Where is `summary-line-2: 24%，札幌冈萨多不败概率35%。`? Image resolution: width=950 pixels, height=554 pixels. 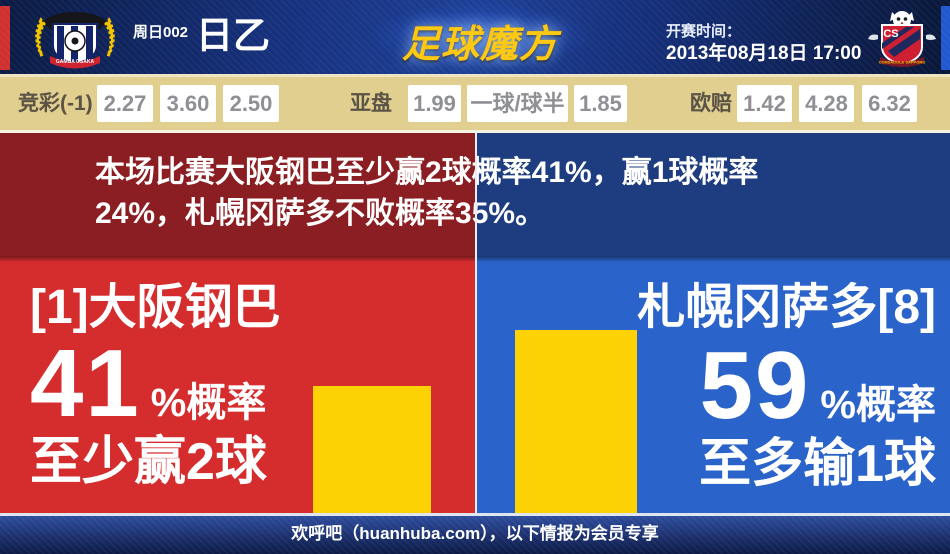 summary-line-2: 24%，札幌冈萨多不败概率35%。 is located at coordinates (320, 213).